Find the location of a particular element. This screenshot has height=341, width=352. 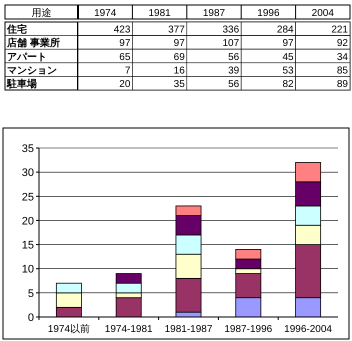

y-tick-label: 店舗 事業所 is located at coordinates (33, 43).